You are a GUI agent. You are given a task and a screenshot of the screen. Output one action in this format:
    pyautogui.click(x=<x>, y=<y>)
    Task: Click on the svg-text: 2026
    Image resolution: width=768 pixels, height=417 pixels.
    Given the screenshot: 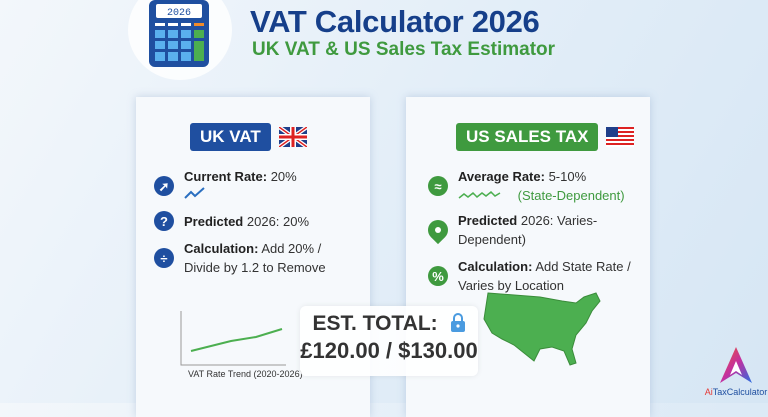 What is the action you would take?
    pyautogui.click(x=179, y=13)
    